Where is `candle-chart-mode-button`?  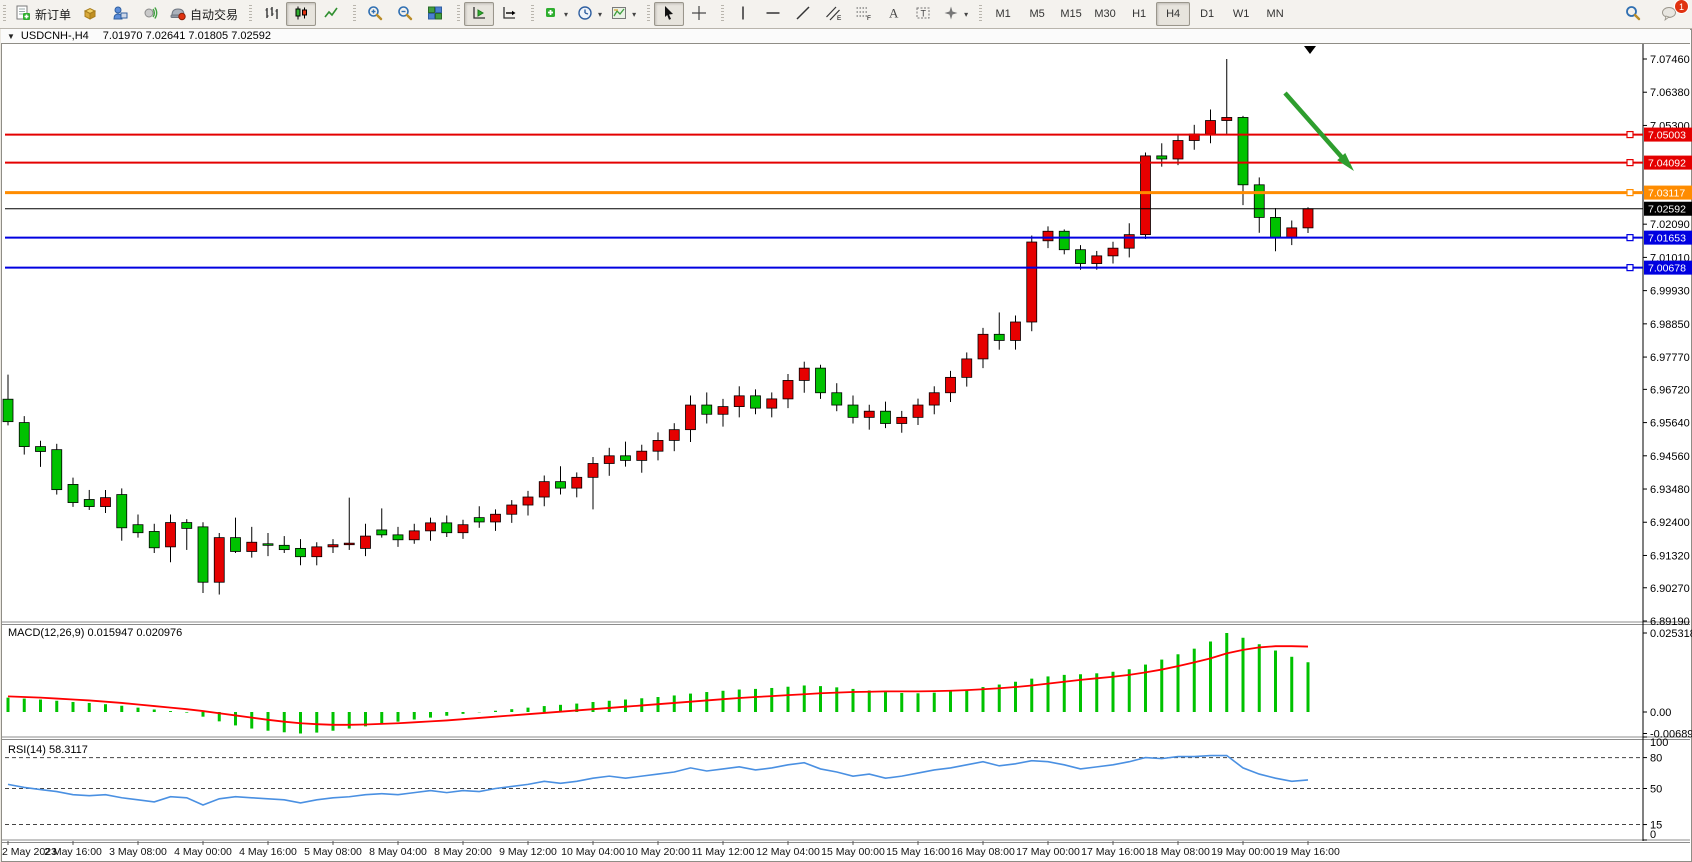 candle-chart-mode-button is located at coordinates (301, 14).